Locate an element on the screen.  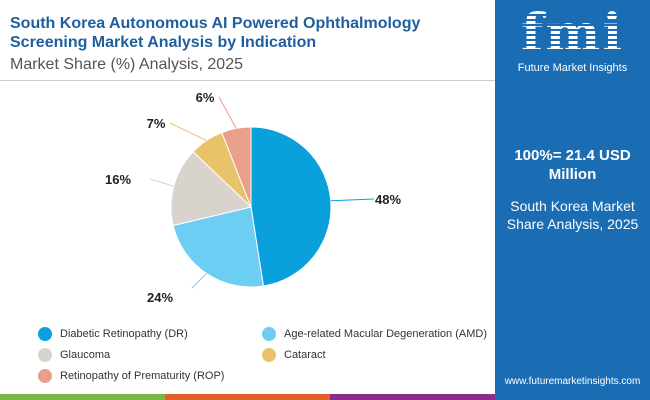
legend-item: Retinopathy of Prematurity (ROP) is located at coordinates (131, 376).